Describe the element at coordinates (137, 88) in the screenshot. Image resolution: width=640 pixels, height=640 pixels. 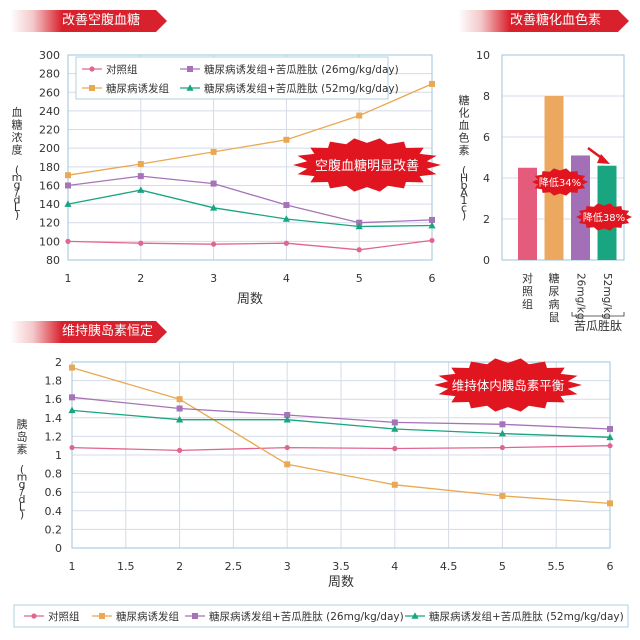
I see `fasting-legend-label-diabetic: 糖尿病诱发组` at that location.